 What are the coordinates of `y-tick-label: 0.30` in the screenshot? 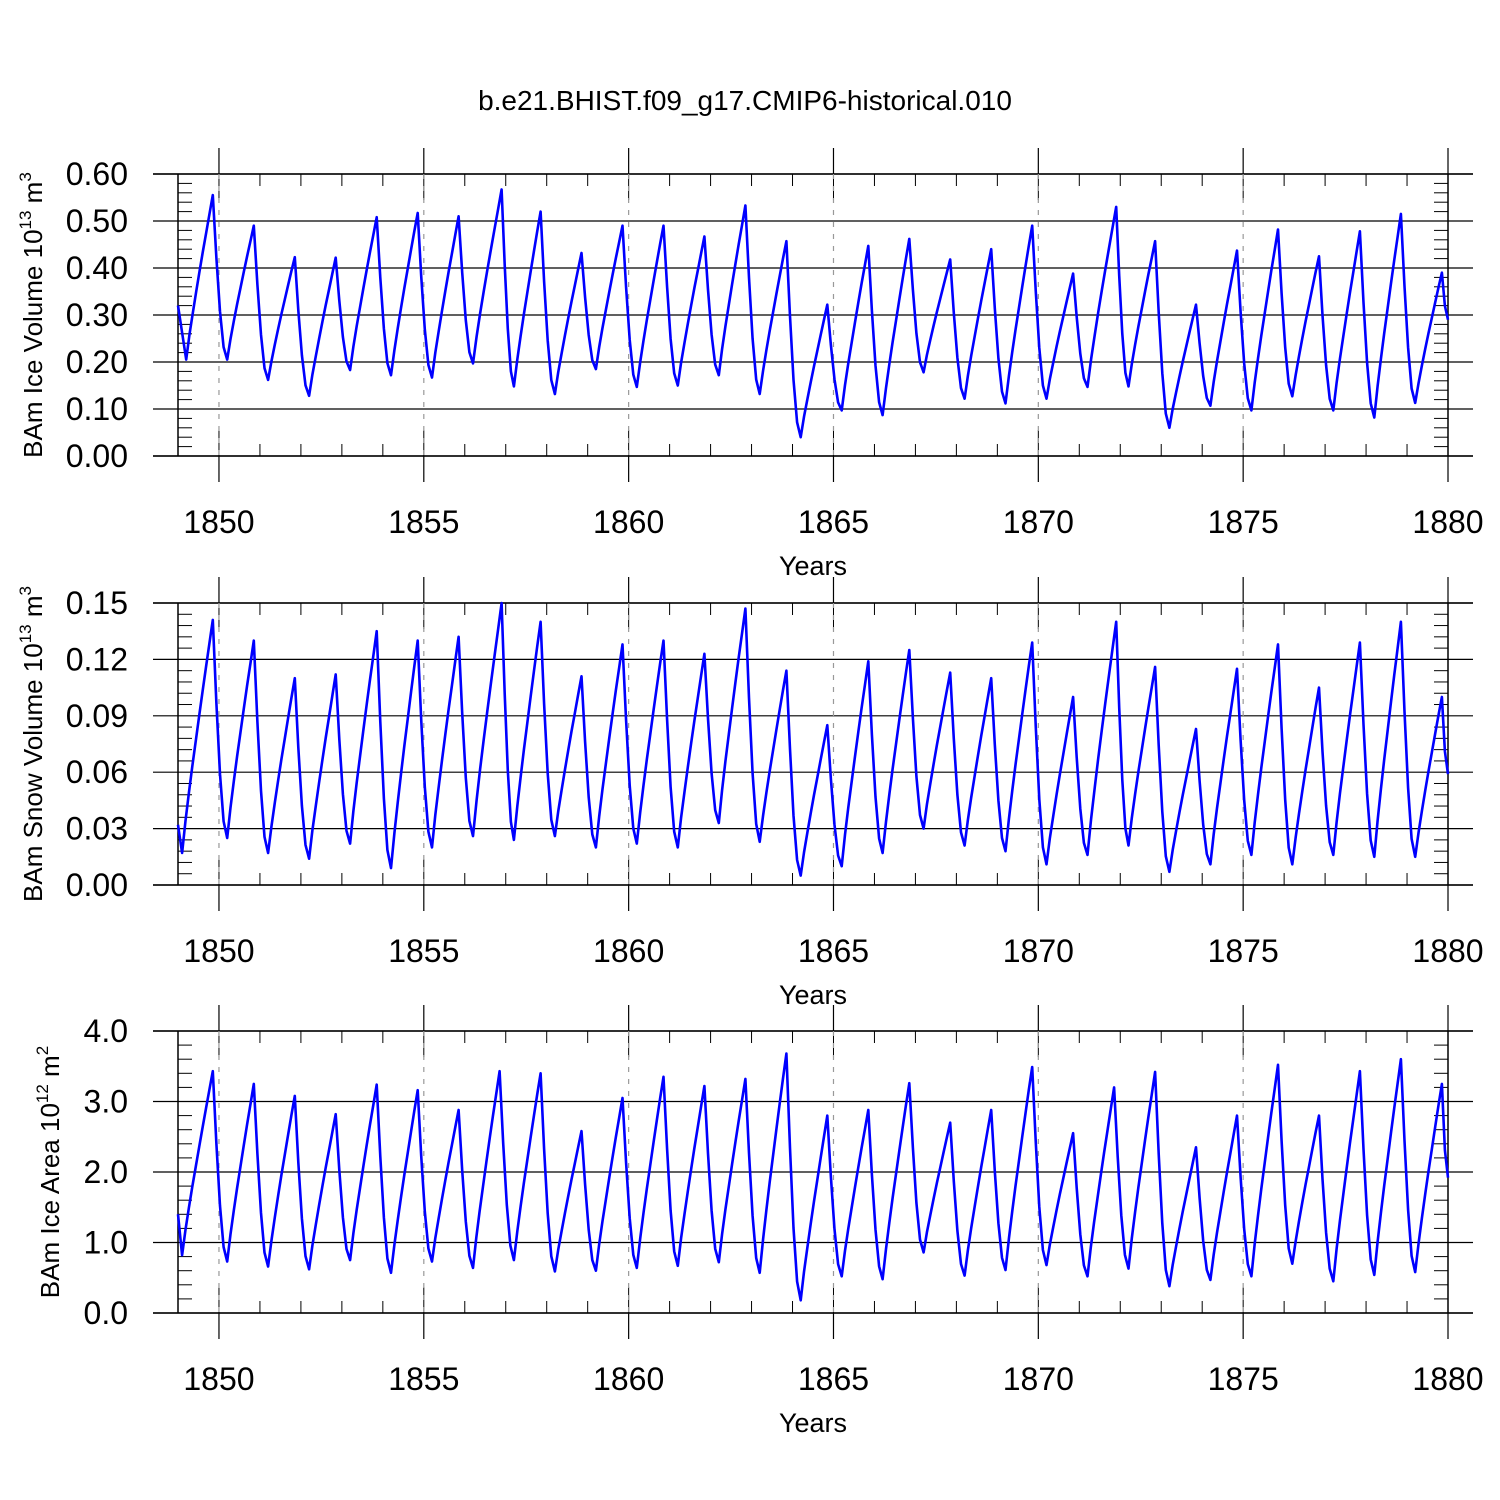 It's located at (97, 315).